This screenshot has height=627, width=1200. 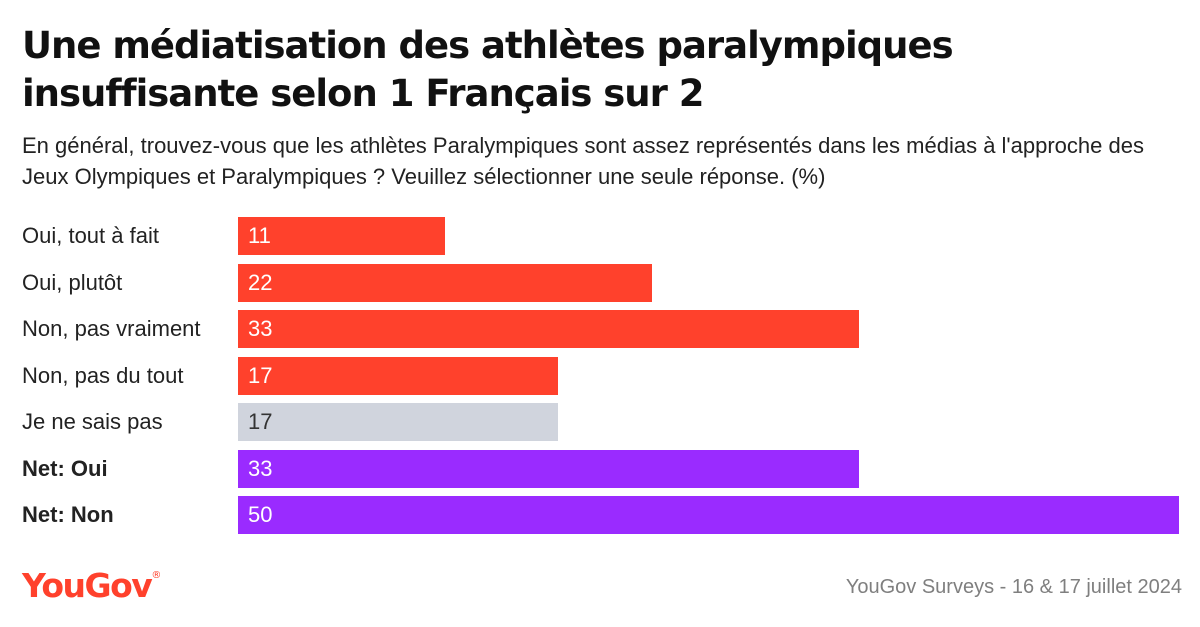 What do you see at coordinates (156, 575) in the screenshot?
I see `registered-mark: ®` at bounding box center [156, 575].